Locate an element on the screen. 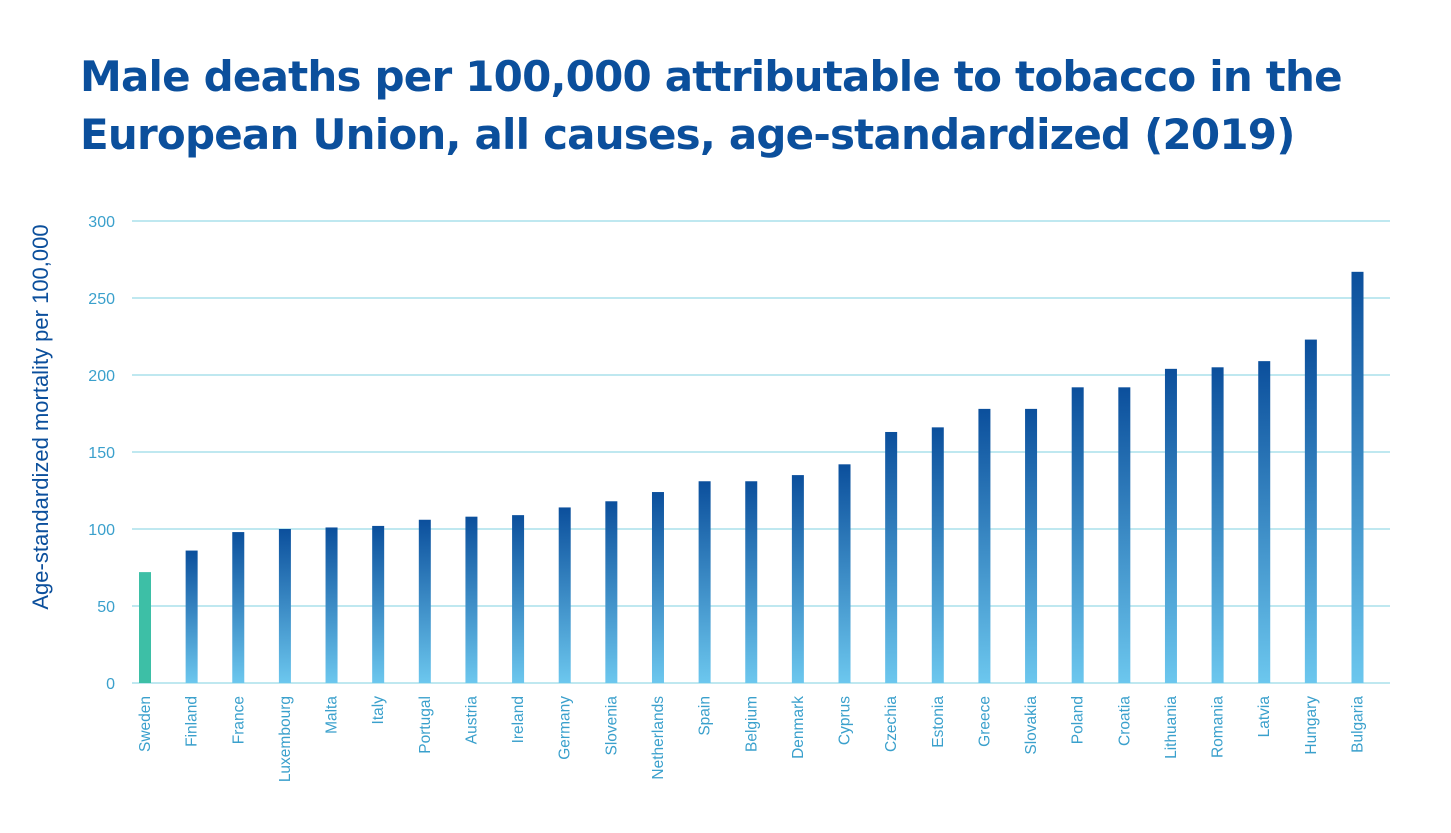 The image size is (1451, 833). bar-hungary is located at coordinates (1310, 511).